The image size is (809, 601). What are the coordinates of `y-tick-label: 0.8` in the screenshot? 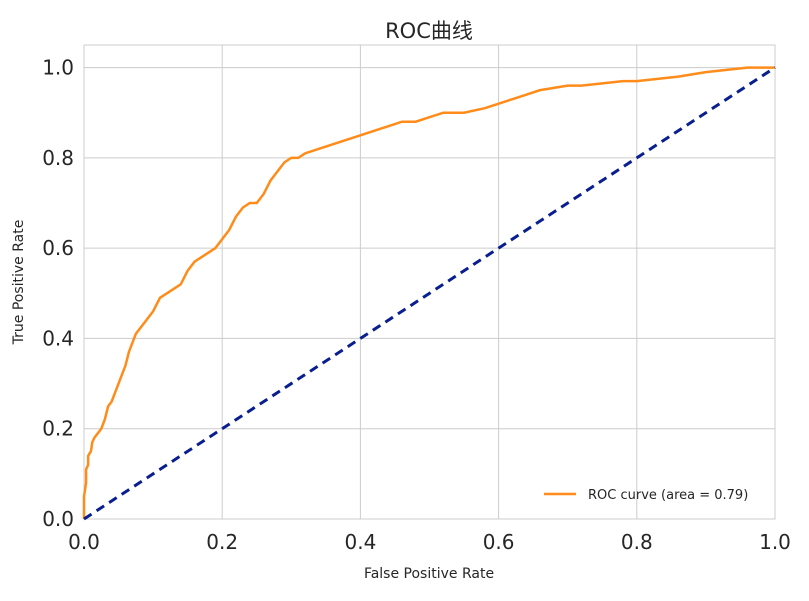 It's located at (58, 158).